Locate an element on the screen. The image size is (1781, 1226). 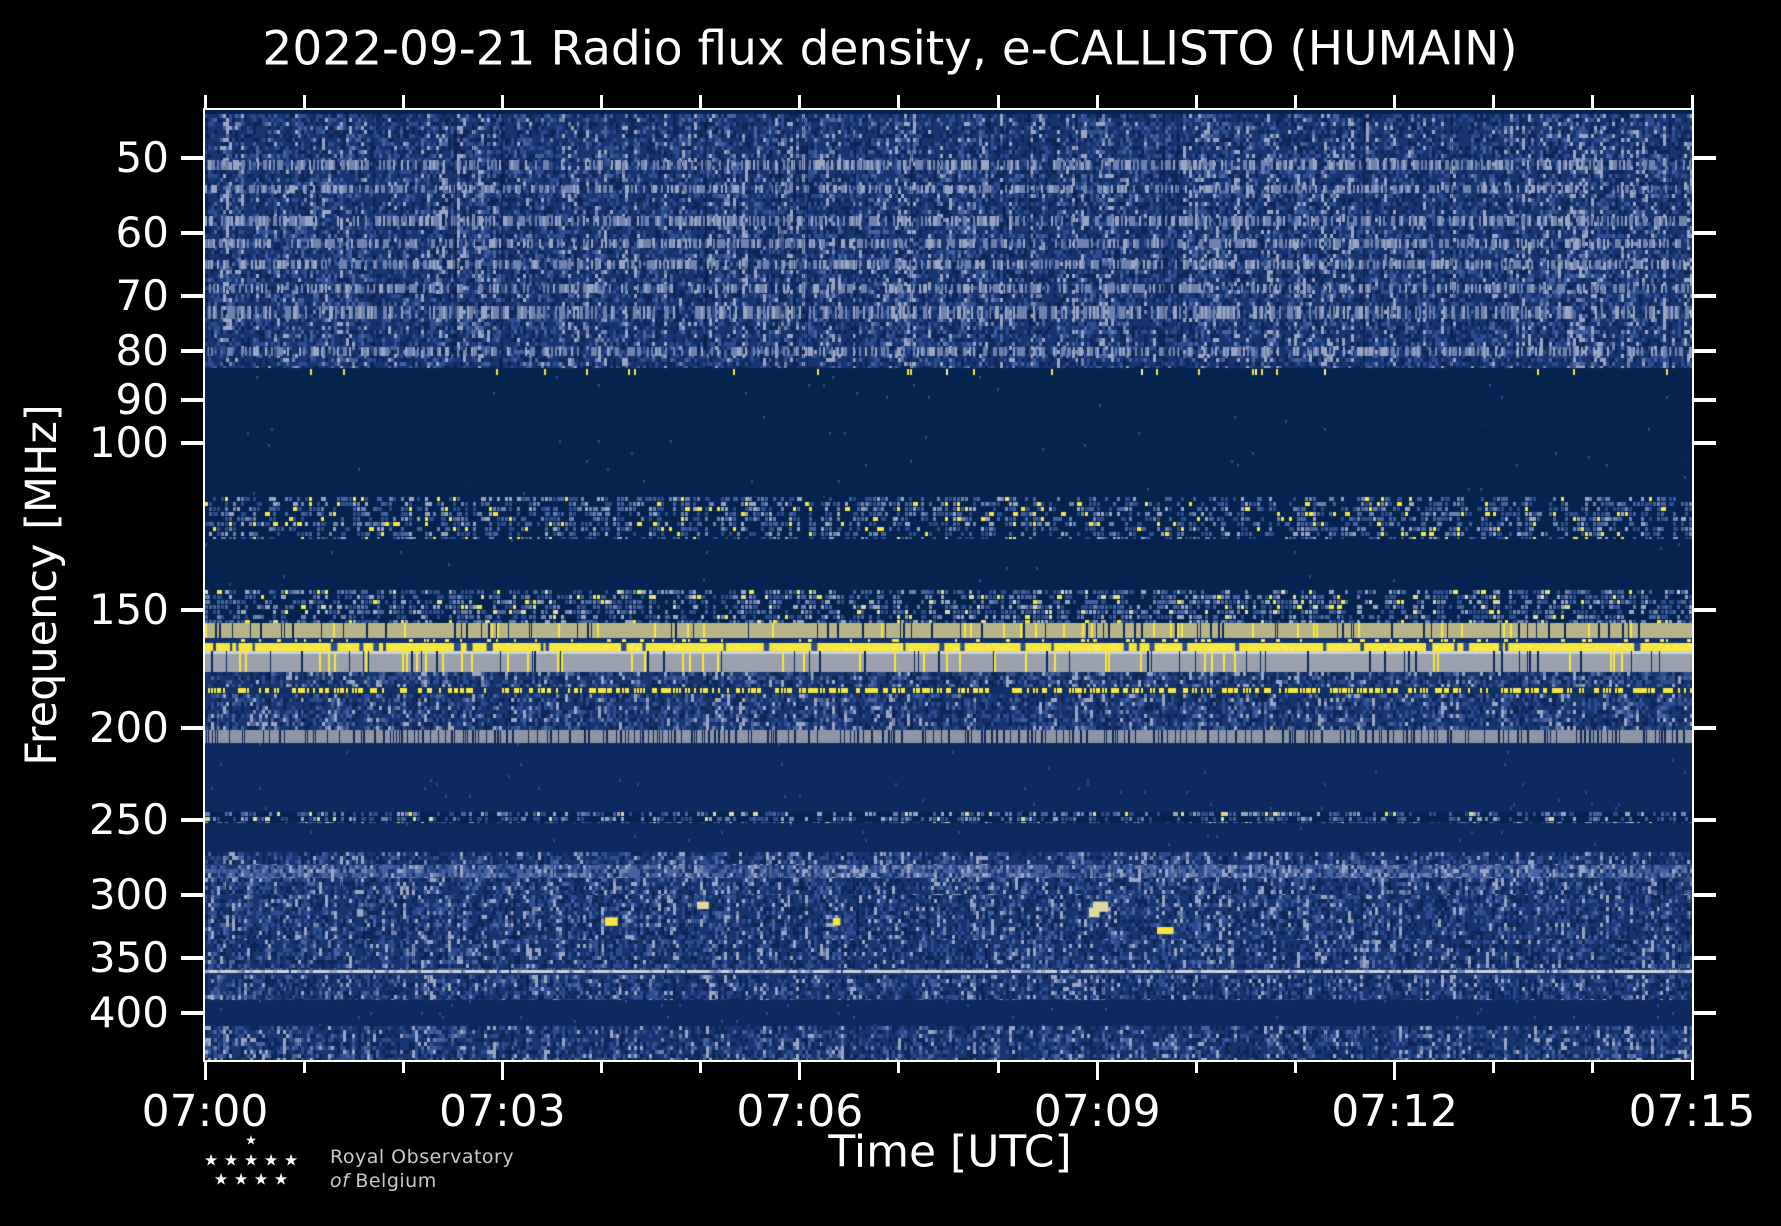
y-tick-label: 300 is located at coordinates (128, 895).